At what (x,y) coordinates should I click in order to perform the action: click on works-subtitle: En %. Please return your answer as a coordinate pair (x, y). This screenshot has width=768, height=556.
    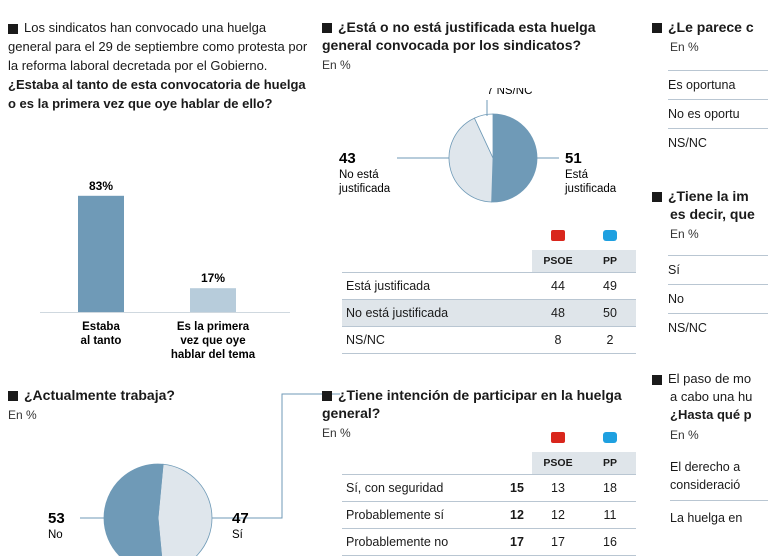
    Looking at the image, I should click on (22, 415).